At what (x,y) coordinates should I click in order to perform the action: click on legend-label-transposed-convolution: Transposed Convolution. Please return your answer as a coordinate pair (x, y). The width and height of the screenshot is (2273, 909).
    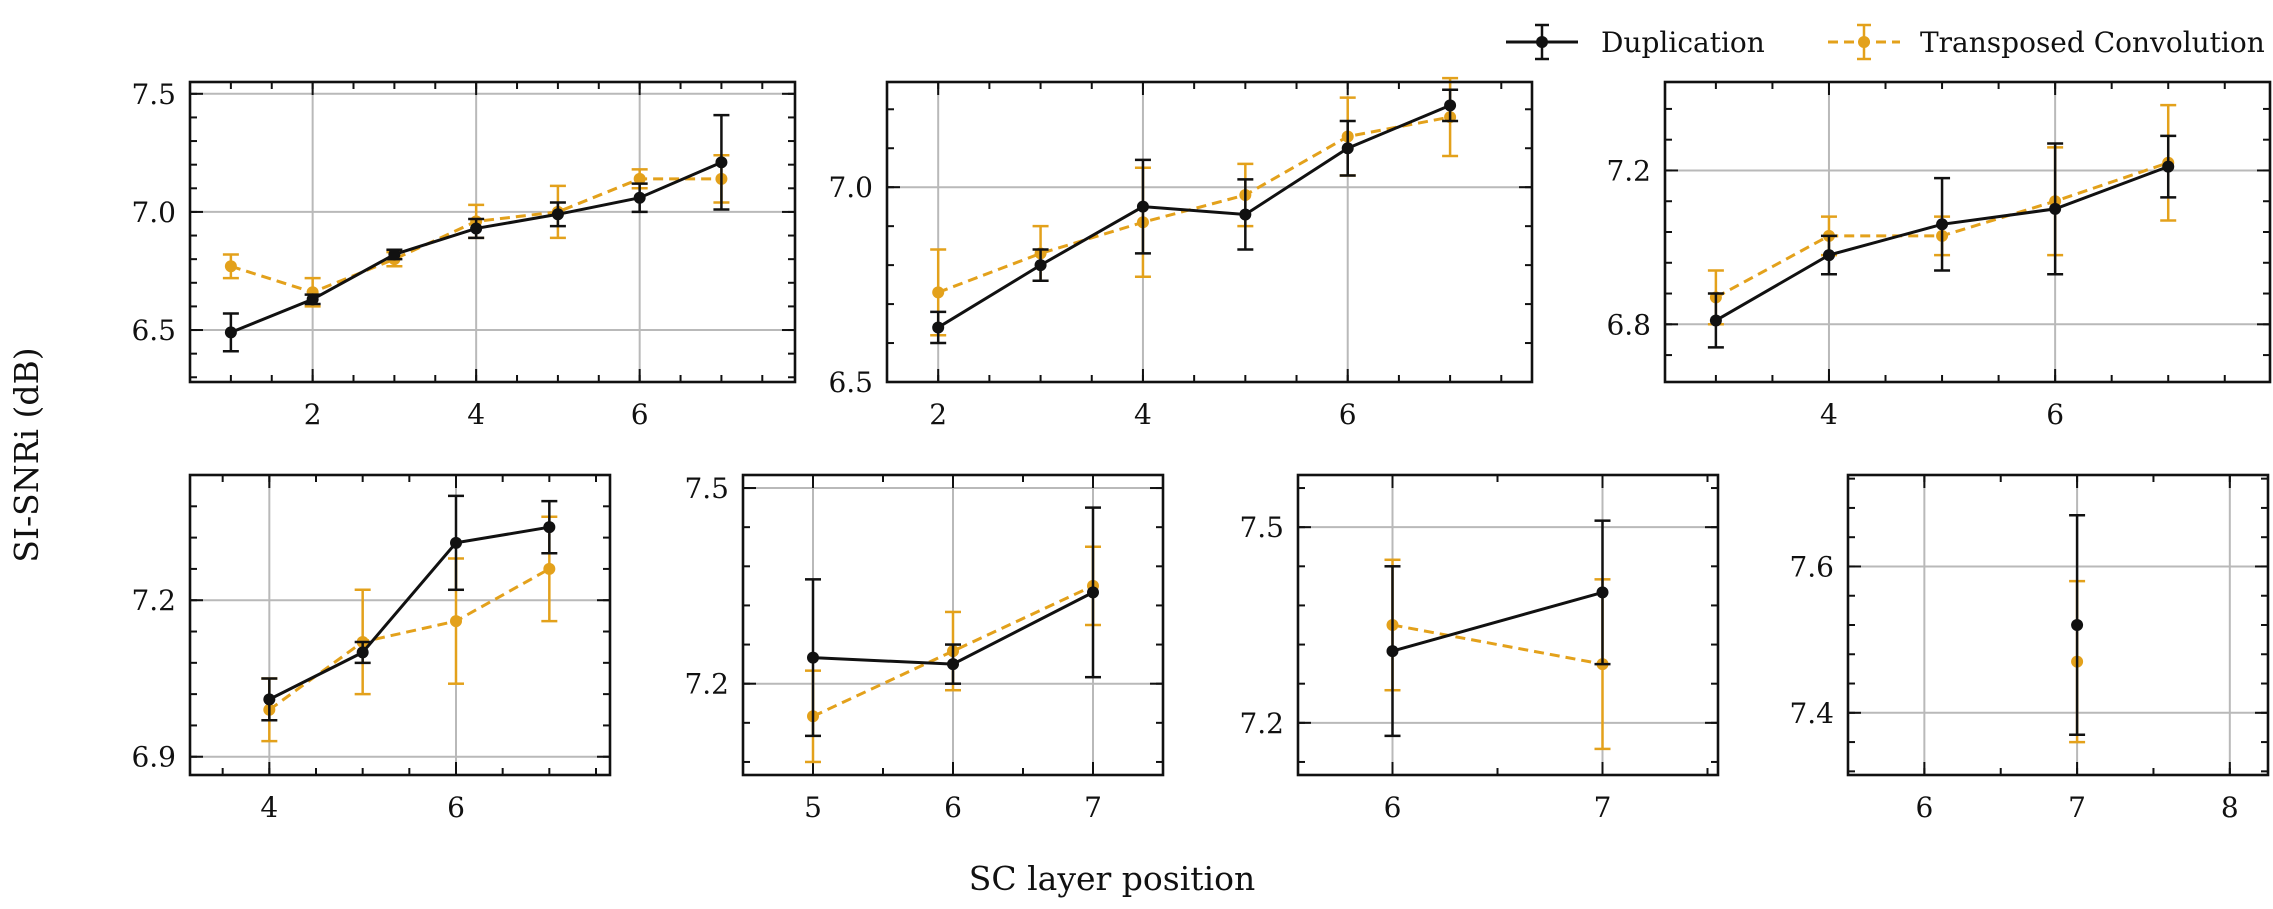
    Looking at the image, I should click on (2092, 42).